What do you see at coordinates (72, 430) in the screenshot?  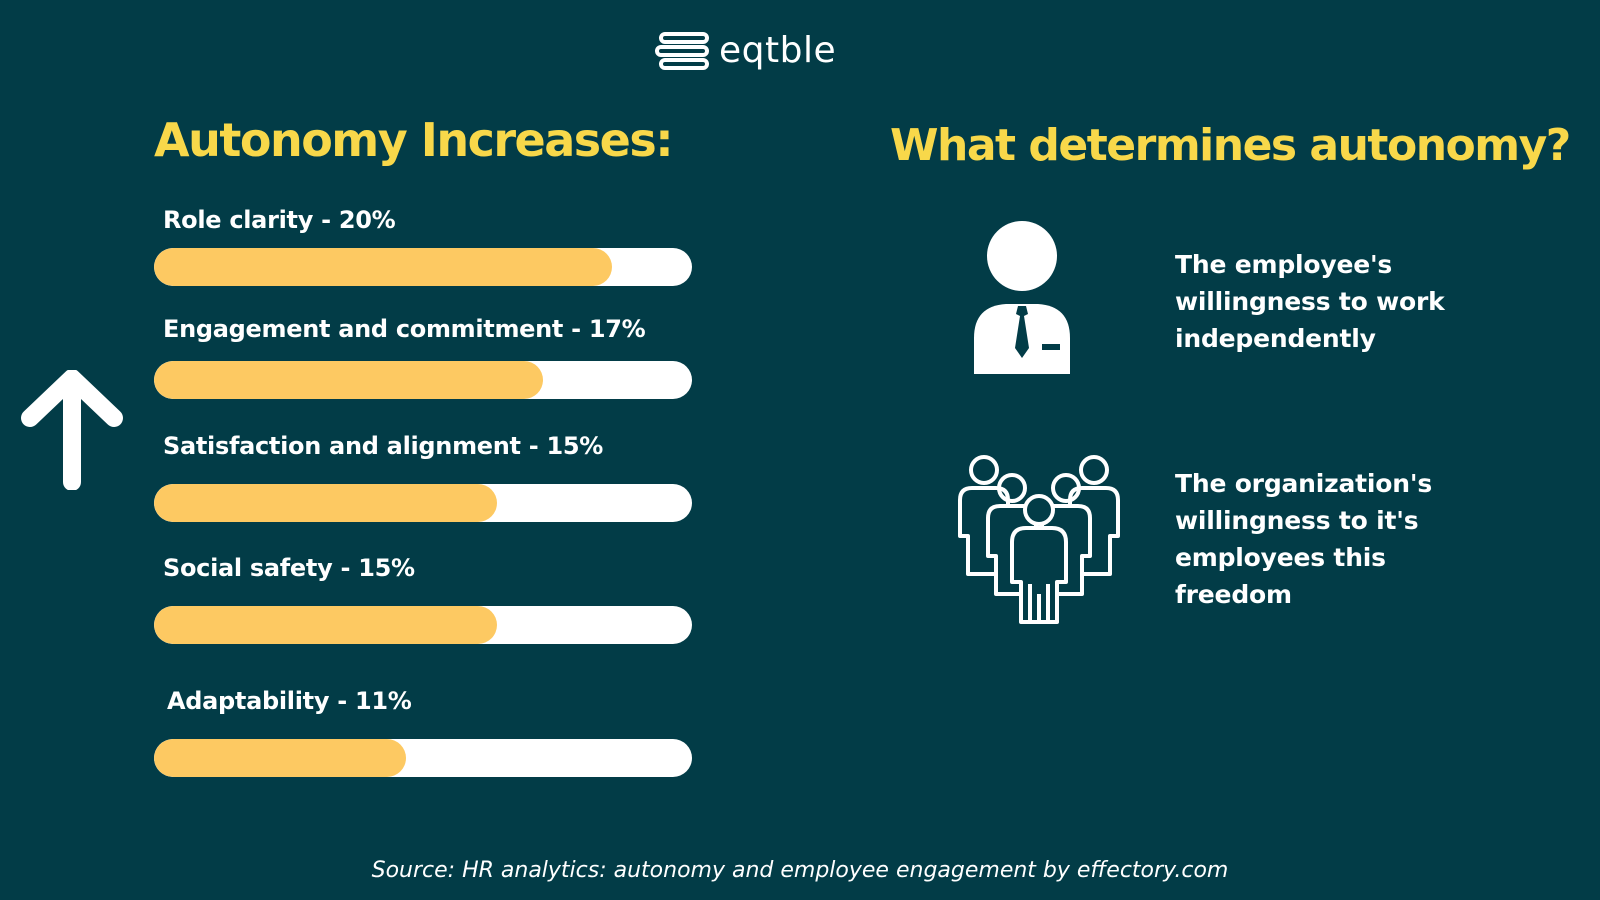 I see `up-arrow-icon` at bounding box center [72, 430].